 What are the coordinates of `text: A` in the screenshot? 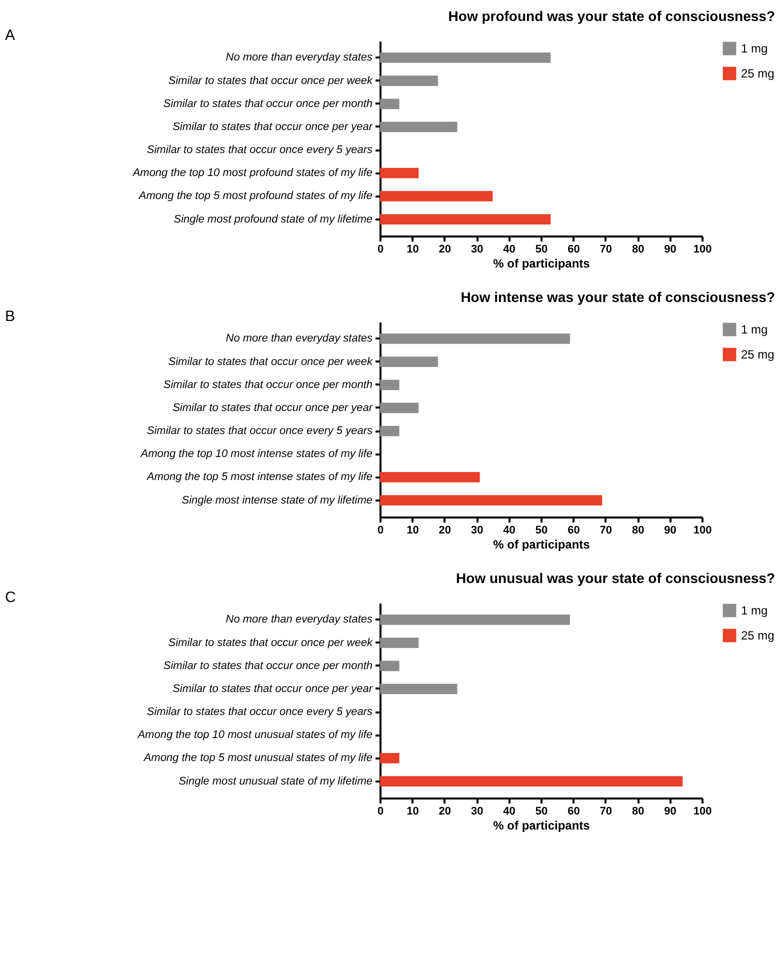 It's located at (10, 35).